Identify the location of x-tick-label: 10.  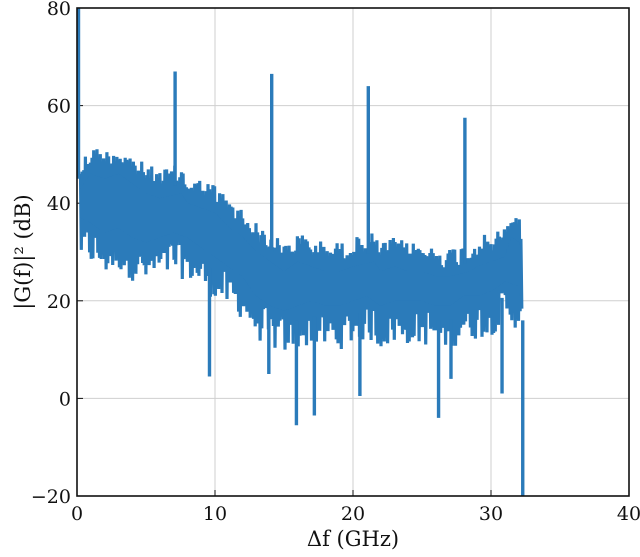
(215, 514).